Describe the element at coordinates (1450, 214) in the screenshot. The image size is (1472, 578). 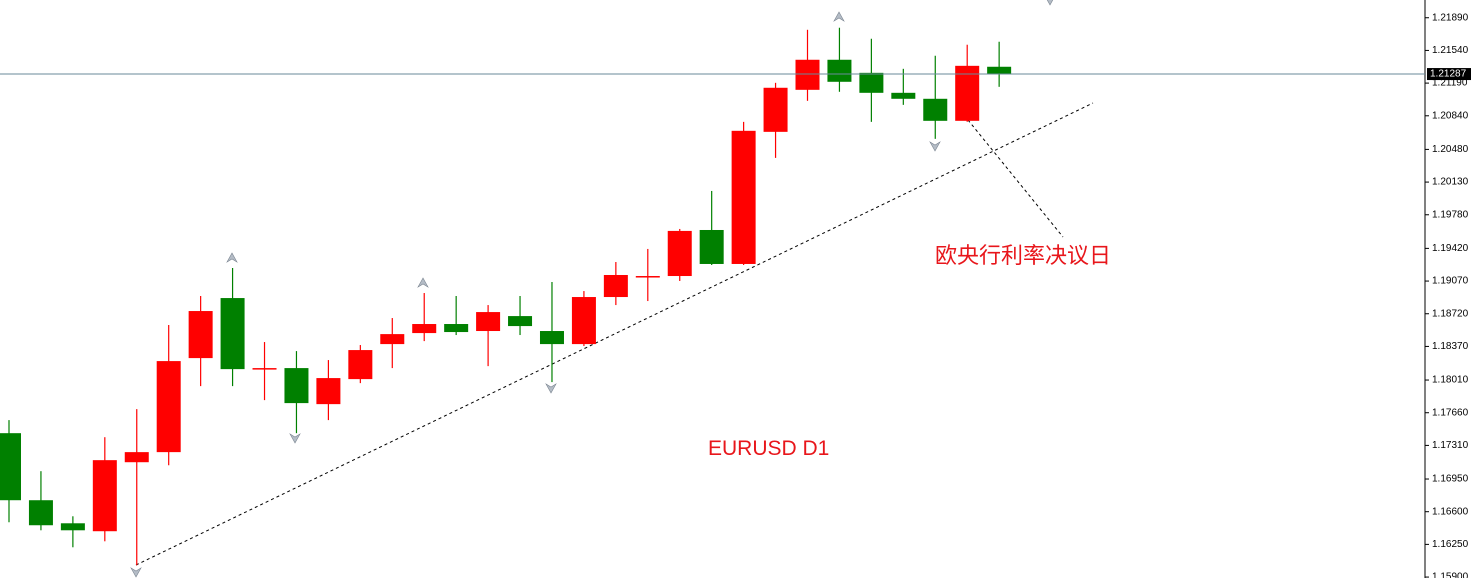
I see `y-tick-label: 1.19780` at that location.